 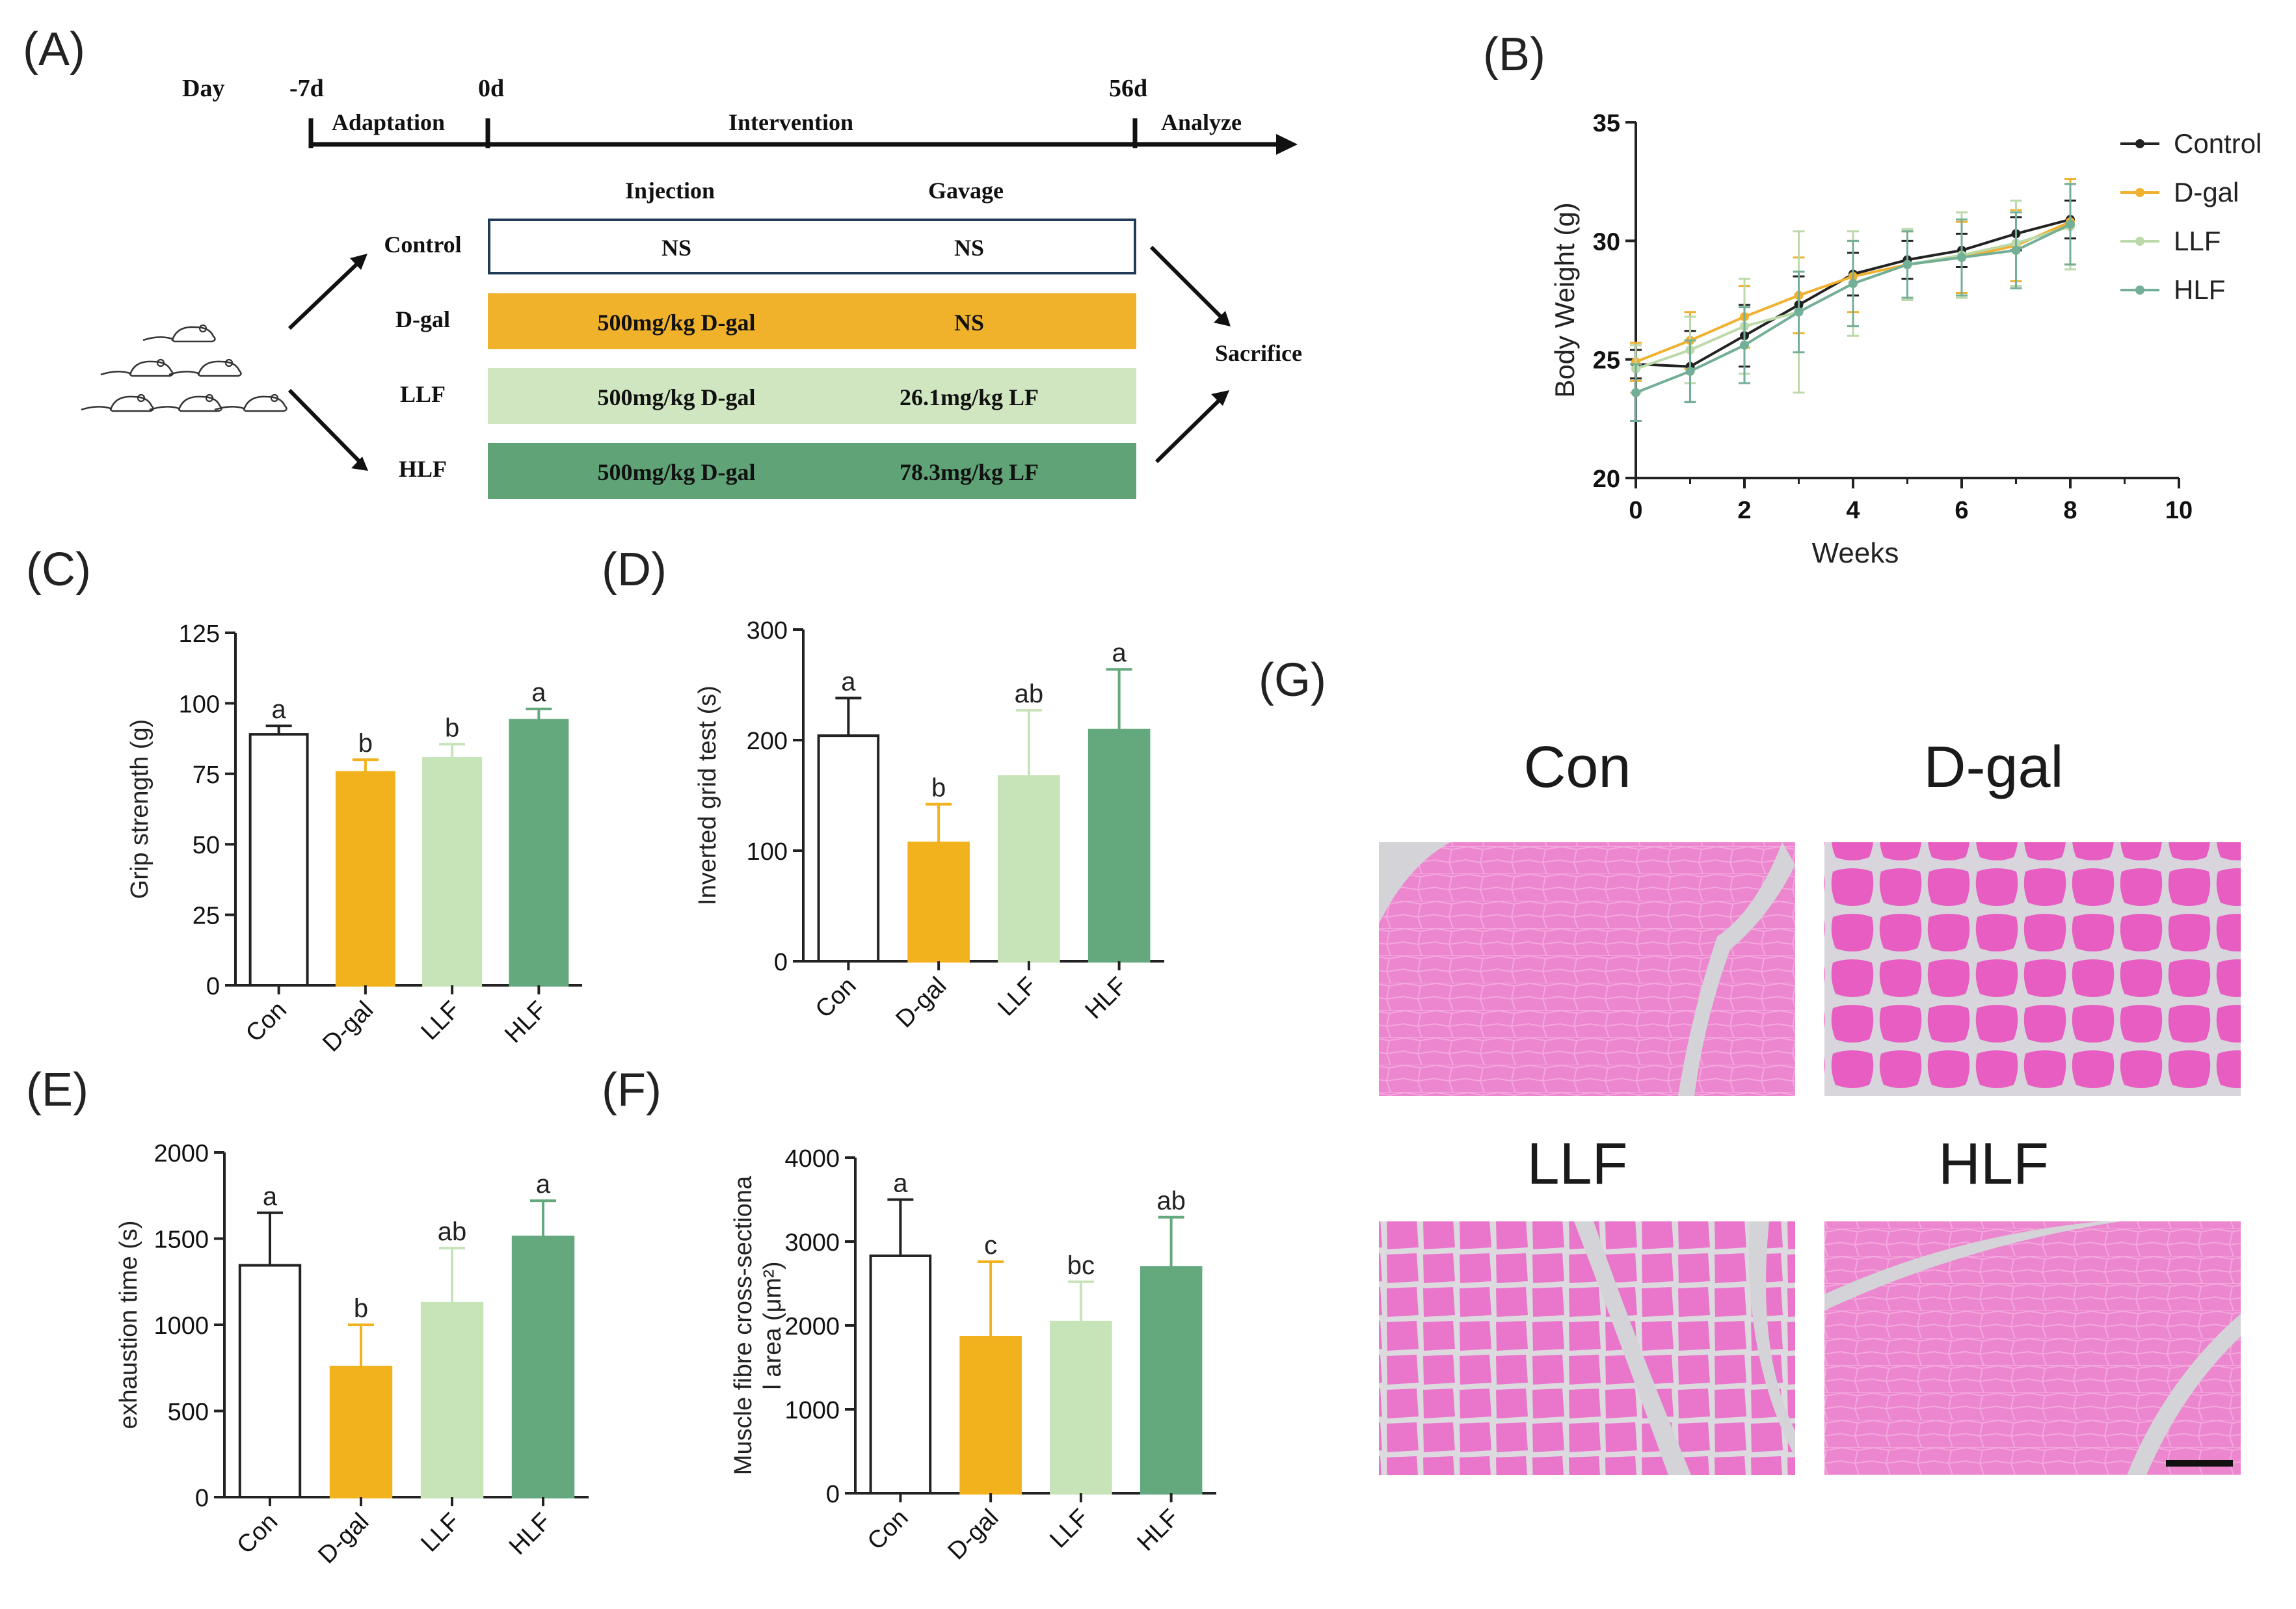 I want to click on arrowhead-to-control, so click(x=358, y=262).